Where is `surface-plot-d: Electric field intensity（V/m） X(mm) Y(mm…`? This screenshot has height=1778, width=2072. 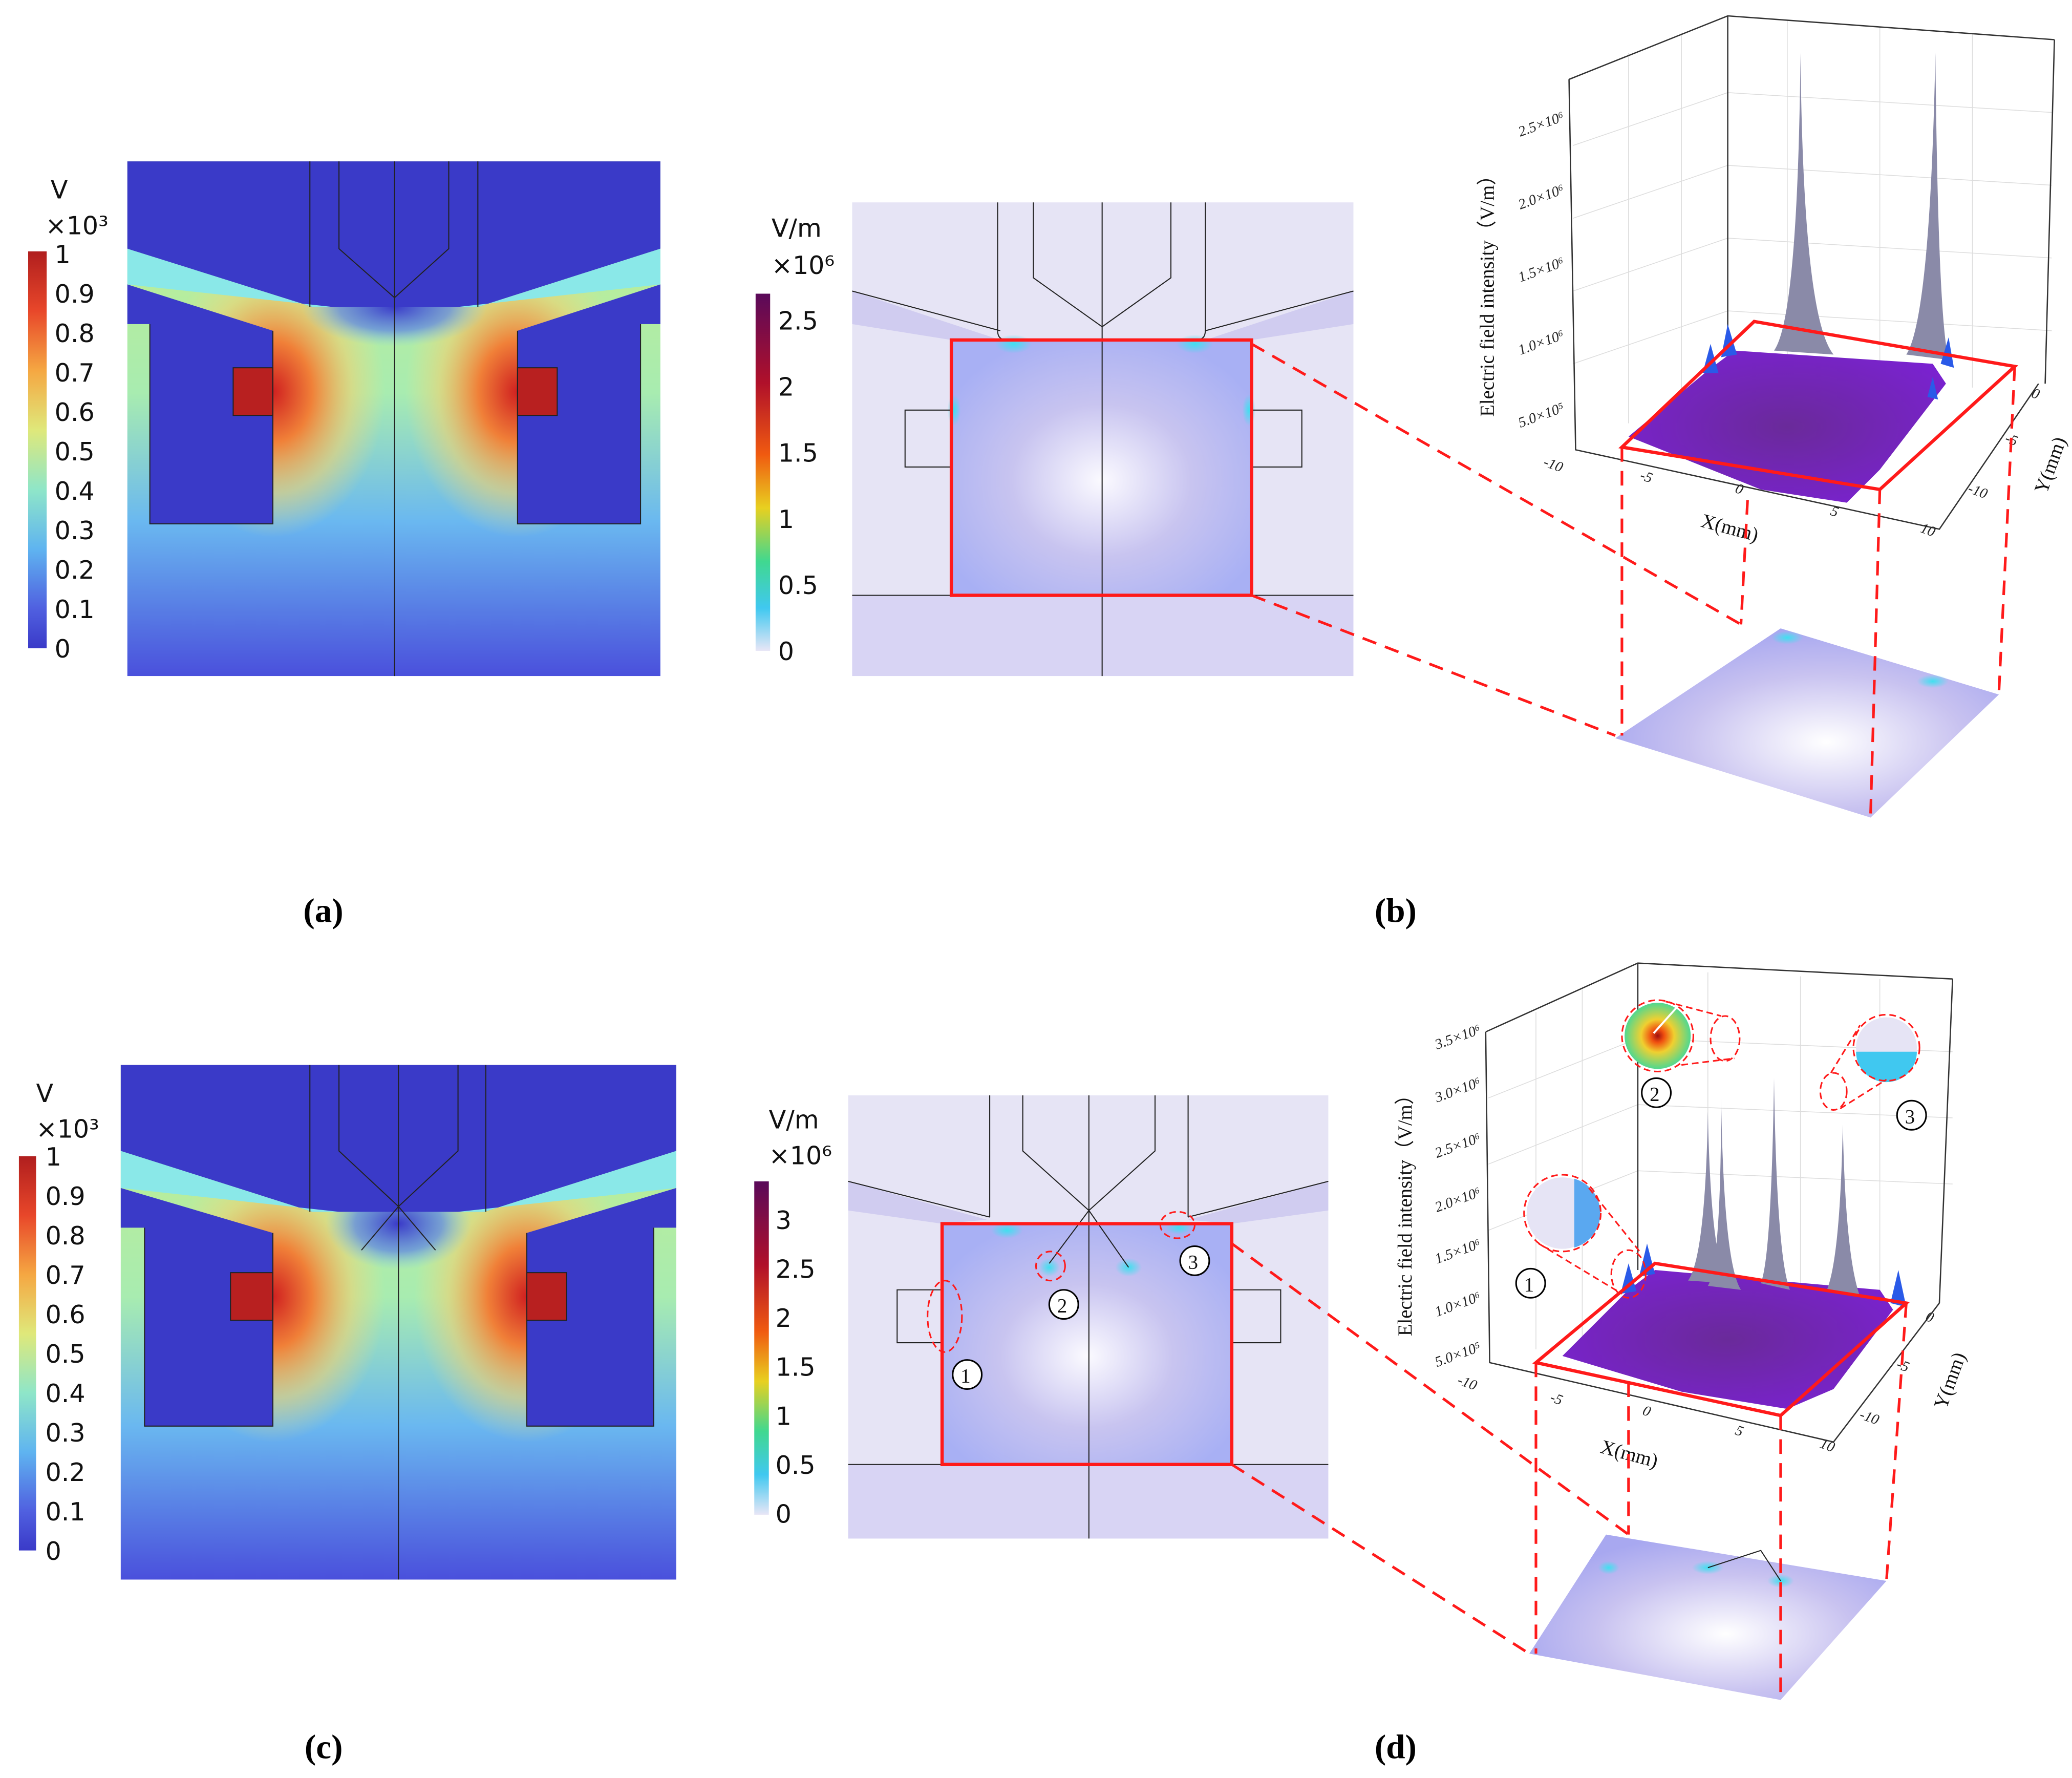
surface-plot-d: Electric field intensity（V/m） X(mm) Y(mm… is located at coordinates (1682, 1217).